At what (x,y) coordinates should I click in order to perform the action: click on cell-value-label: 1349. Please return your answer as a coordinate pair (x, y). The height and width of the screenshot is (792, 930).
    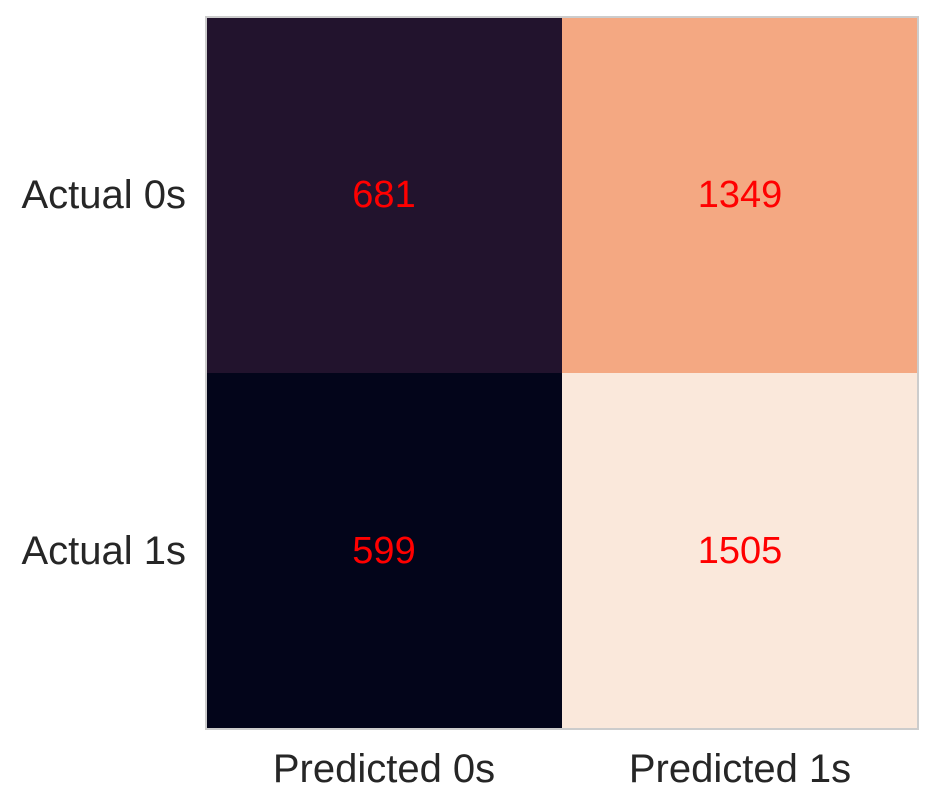
    Looking at the image, I should click on (740, 195).